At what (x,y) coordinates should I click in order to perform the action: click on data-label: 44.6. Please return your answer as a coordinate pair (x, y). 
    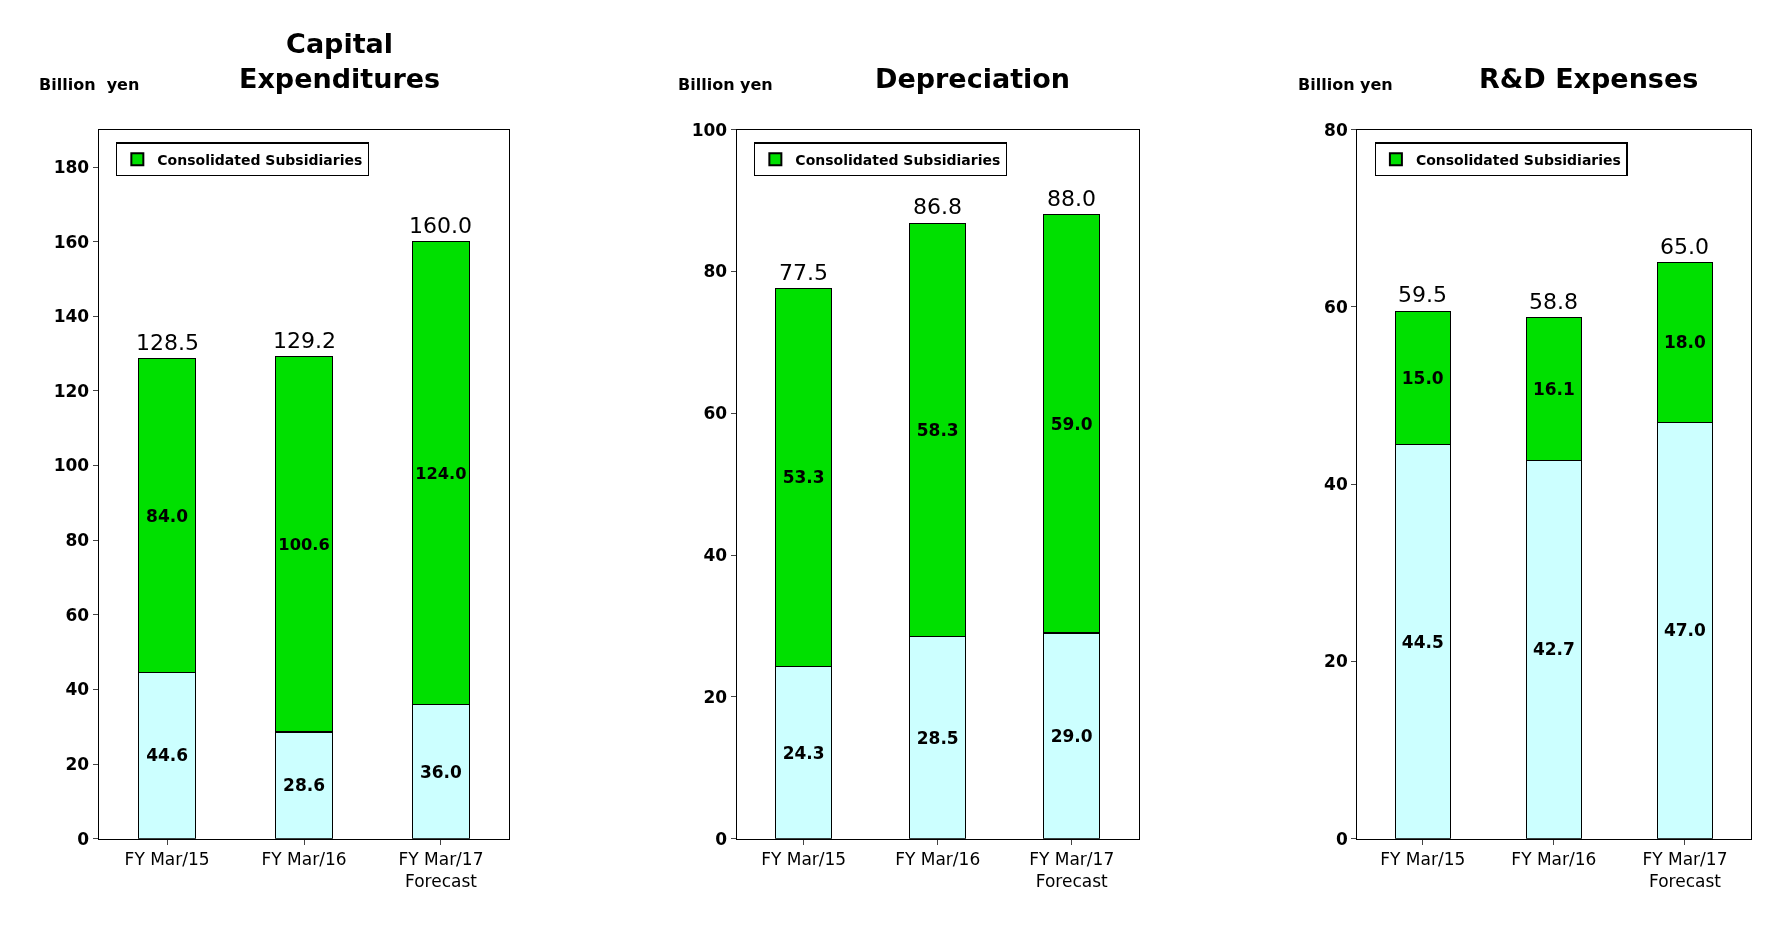
    Looking at the image, I should click on (167, 755).